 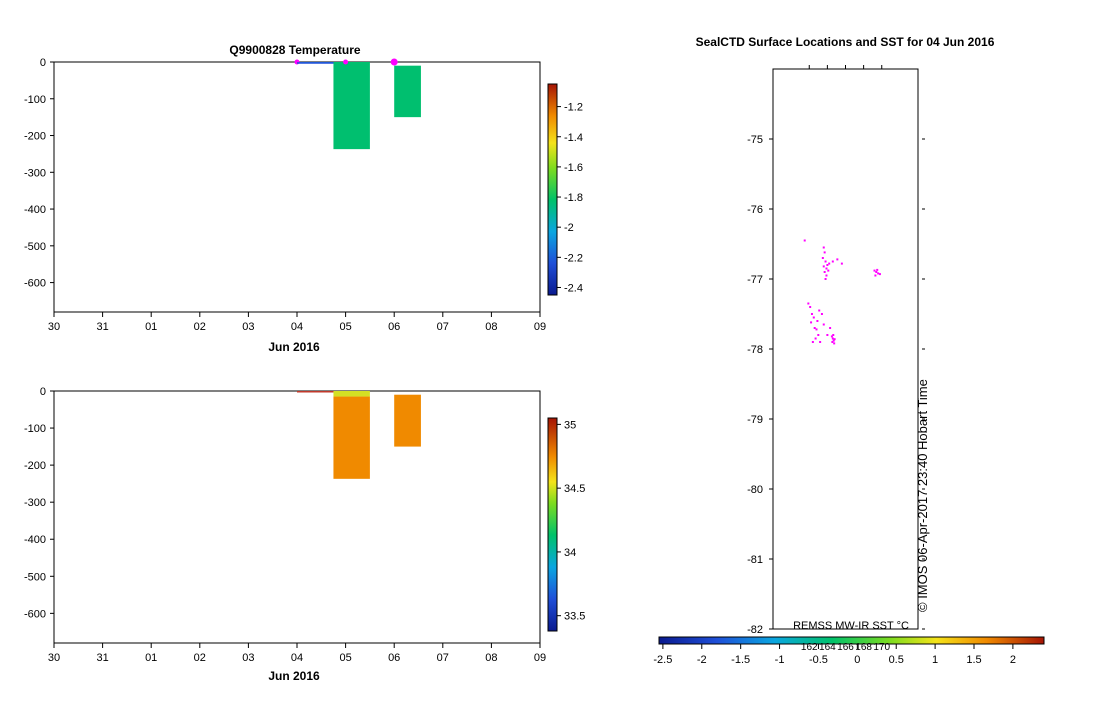 I want to click on p1-xtick-label-1: 31, so click(x=102, y=327).